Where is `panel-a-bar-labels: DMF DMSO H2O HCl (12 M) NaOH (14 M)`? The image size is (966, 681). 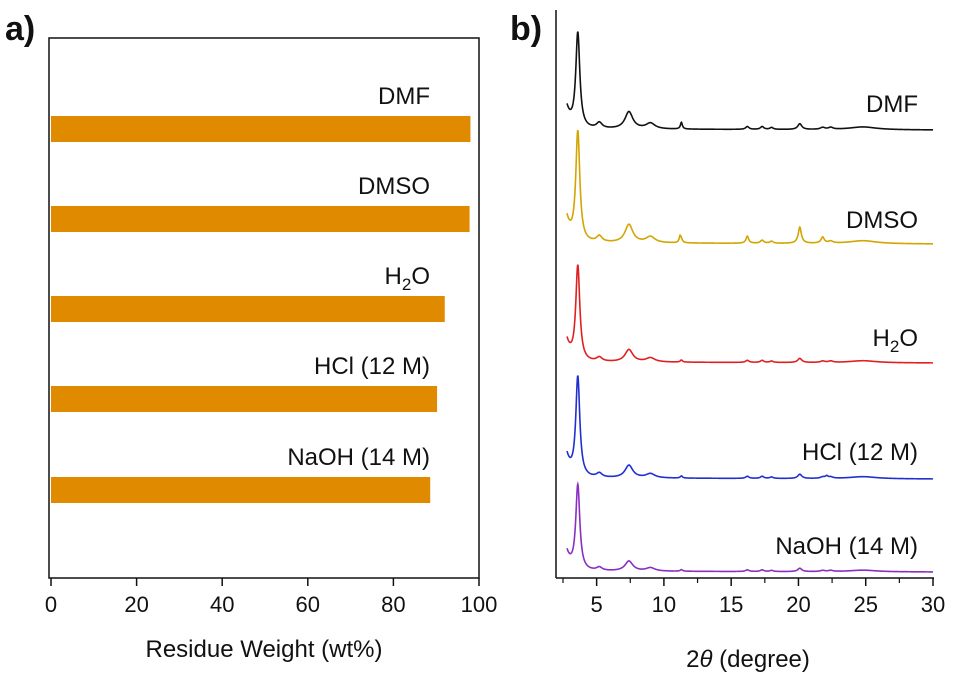 panel-a-bar-labels: DMF DMSO H2O HCl (12 M) NaOH (14 M) is located at coordinates (358, 277).